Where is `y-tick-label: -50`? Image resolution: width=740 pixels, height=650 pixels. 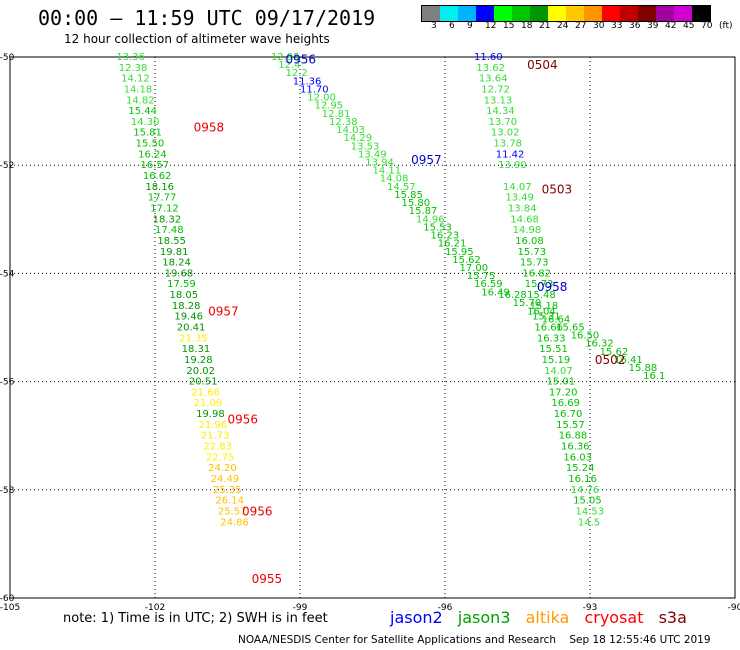
y-tick-label: -50 is located at coordinates (7, 58).